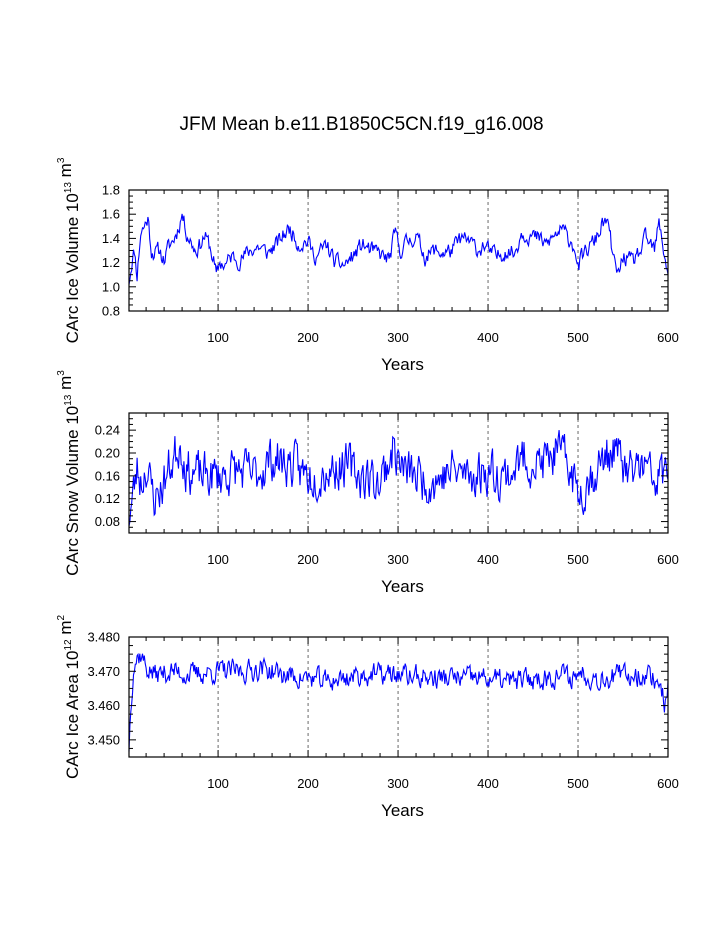 Image resolution: width=723 pixels, height=935 pixels. Describe the element at coordinates (72, 715) in the screenshot. I see `y-axis-label-text: CArc Ice Area 10` at that location.